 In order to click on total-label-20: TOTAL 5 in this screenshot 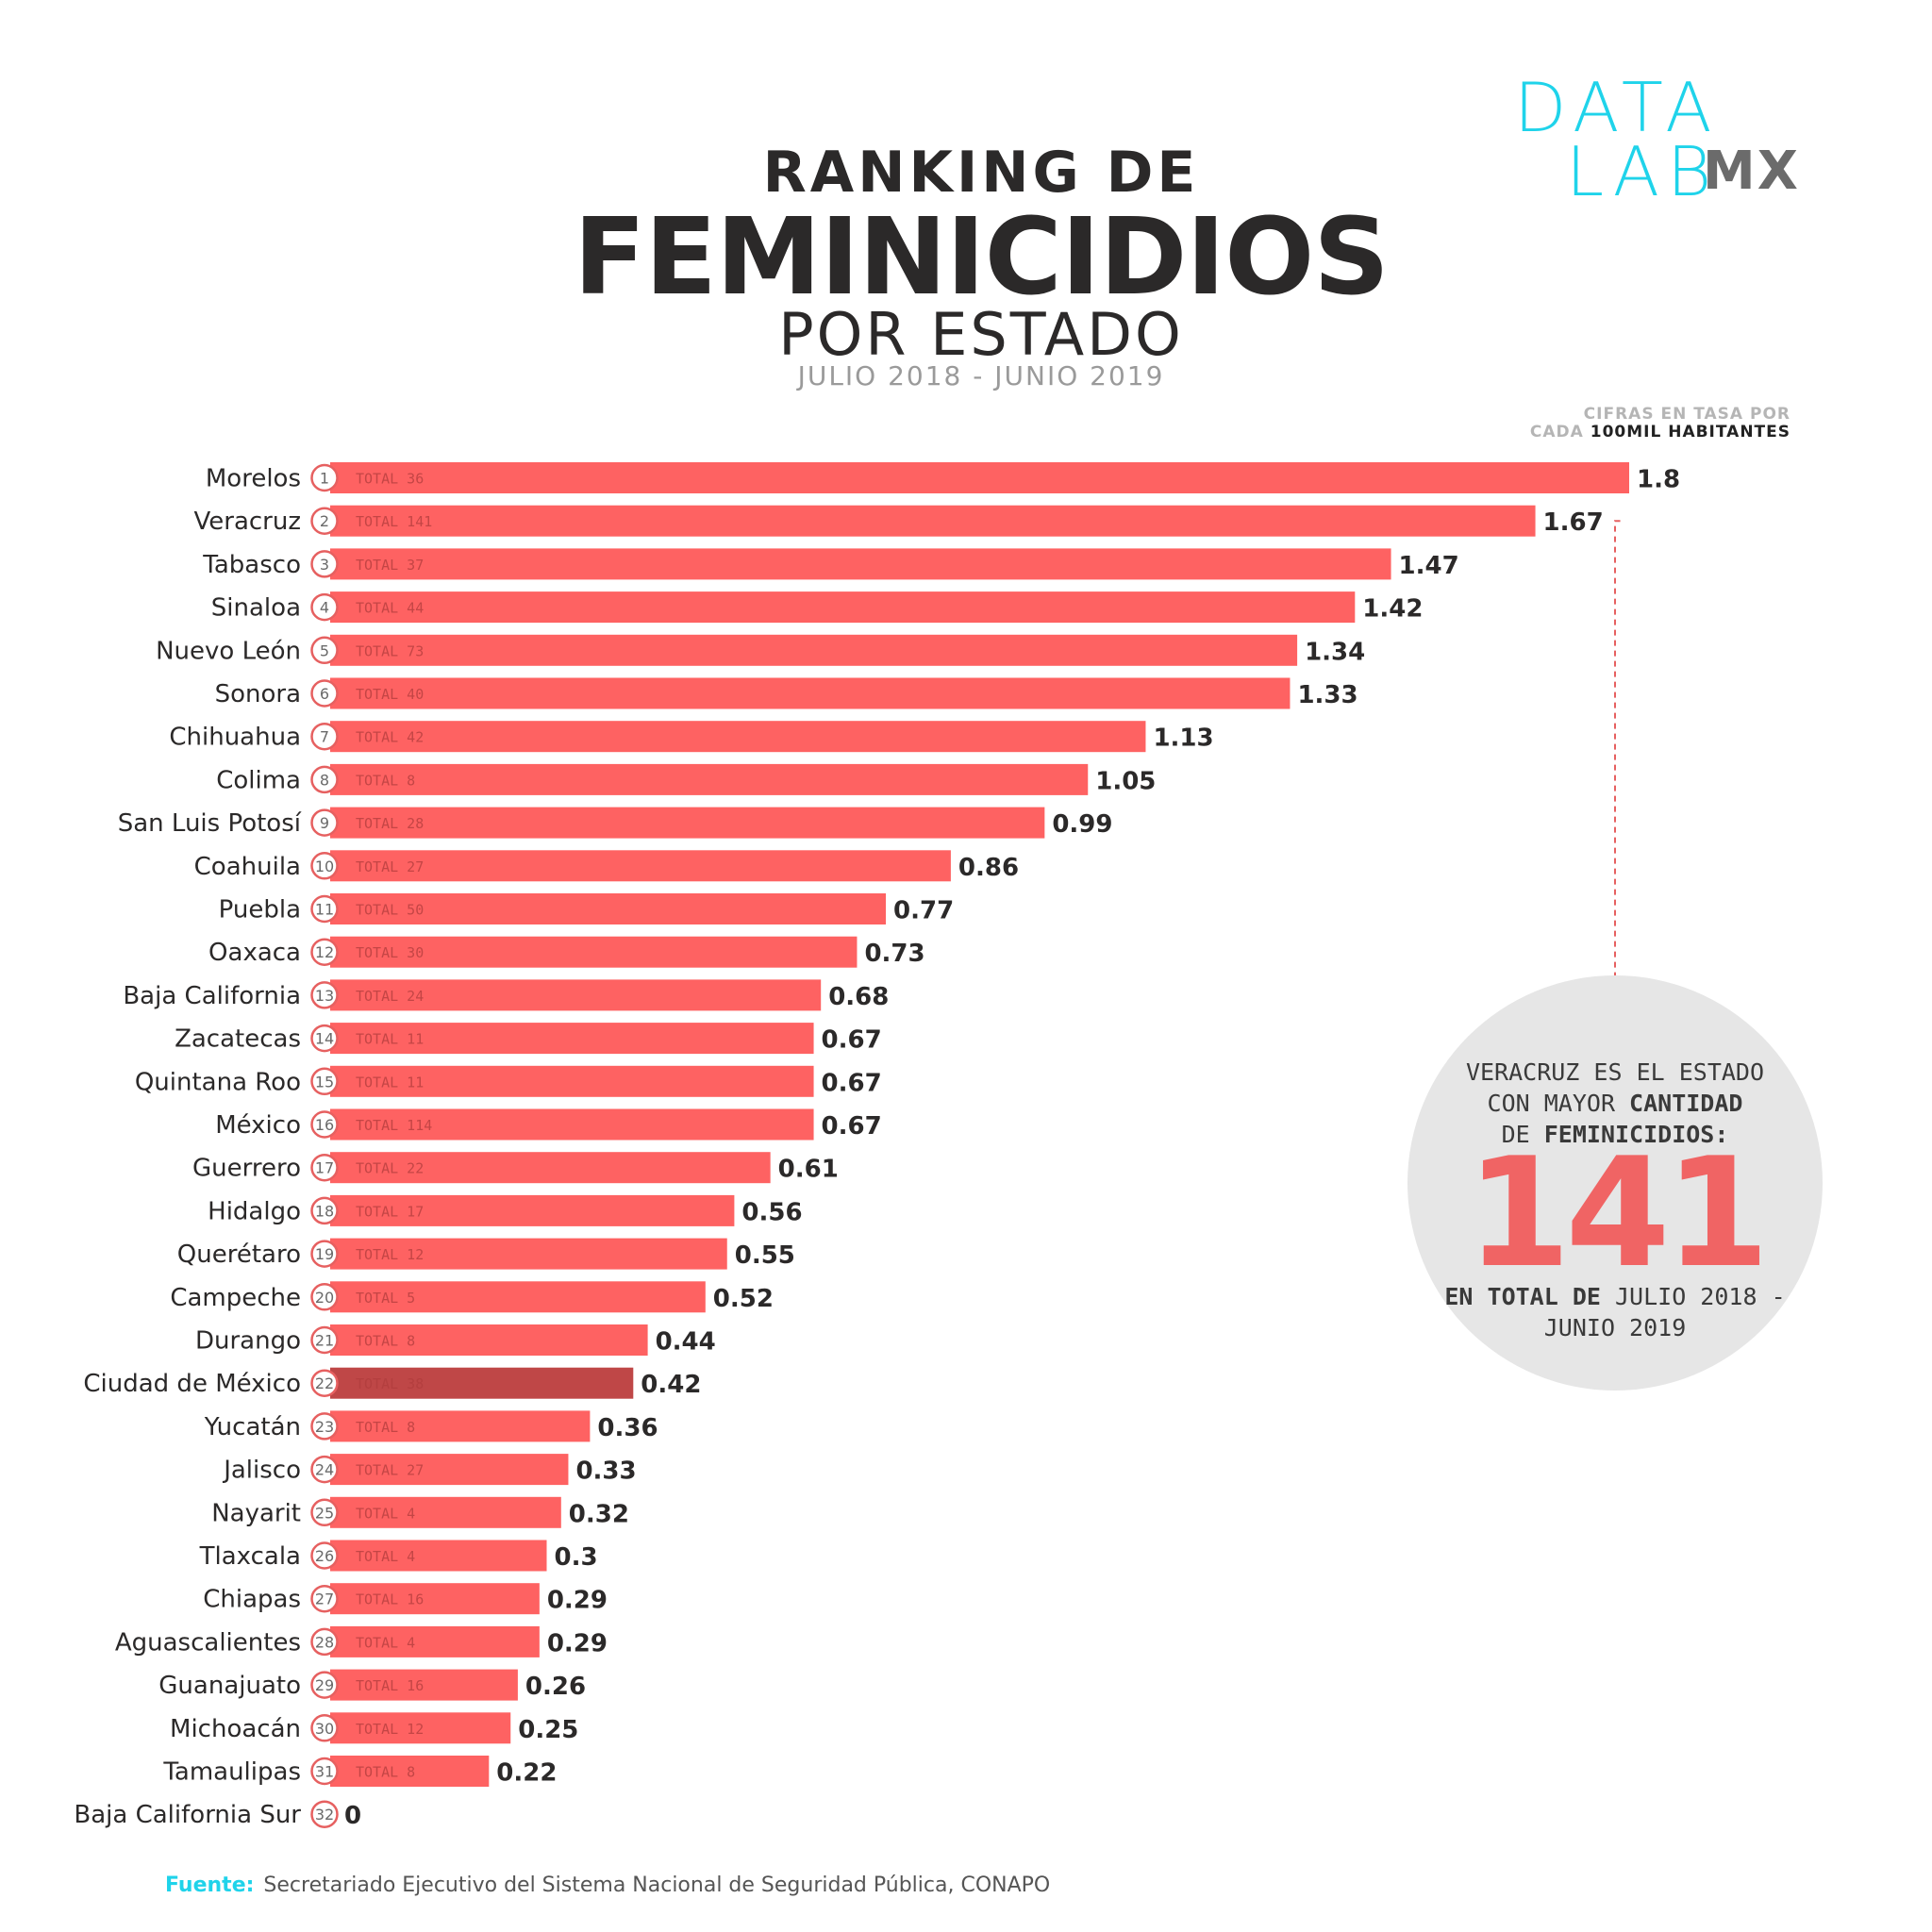, I will do `click(385, 1299)`.